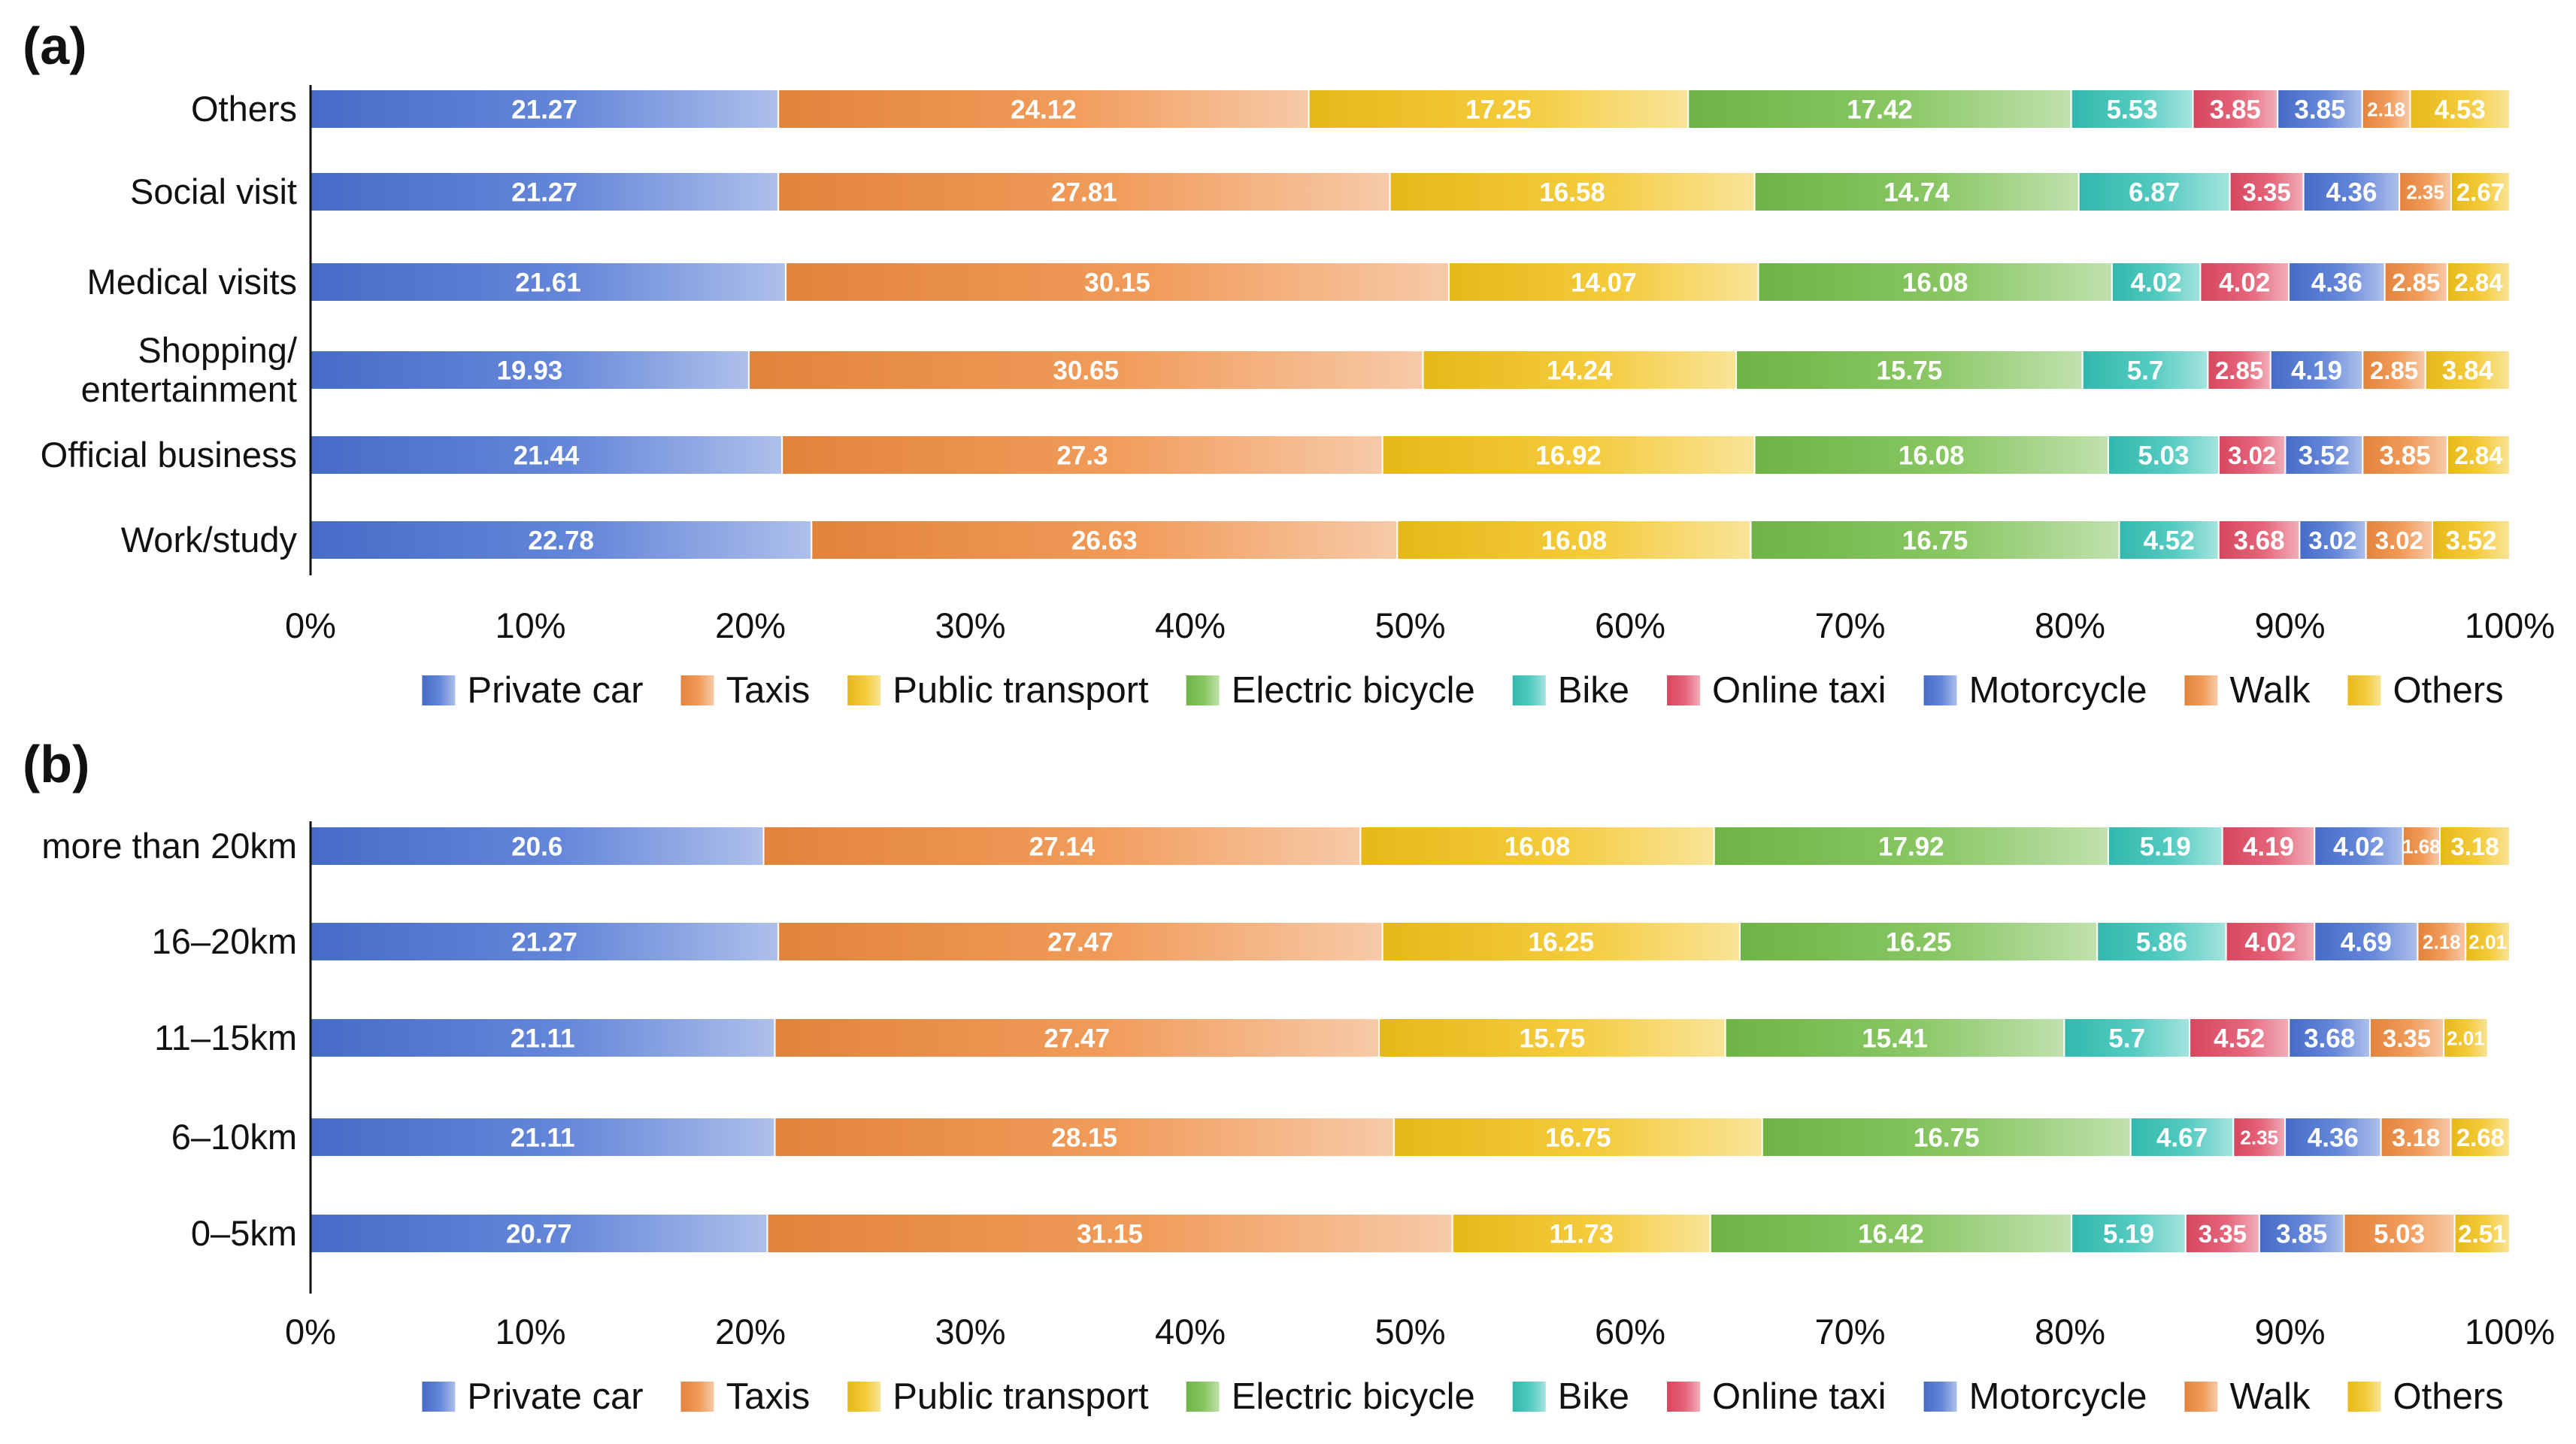 The image size is (2576, 1444). I want to click on x-tick-label-70: 70%, so click(1849, 625).